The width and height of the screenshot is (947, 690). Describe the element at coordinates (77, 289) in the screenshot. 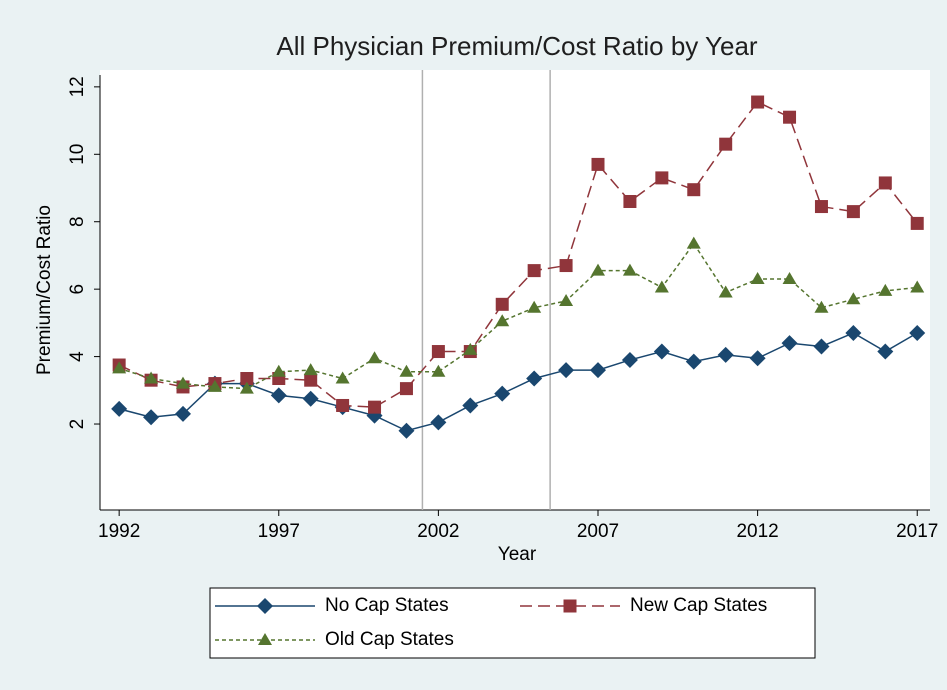

I see `y-tick-label: 6` at that location.